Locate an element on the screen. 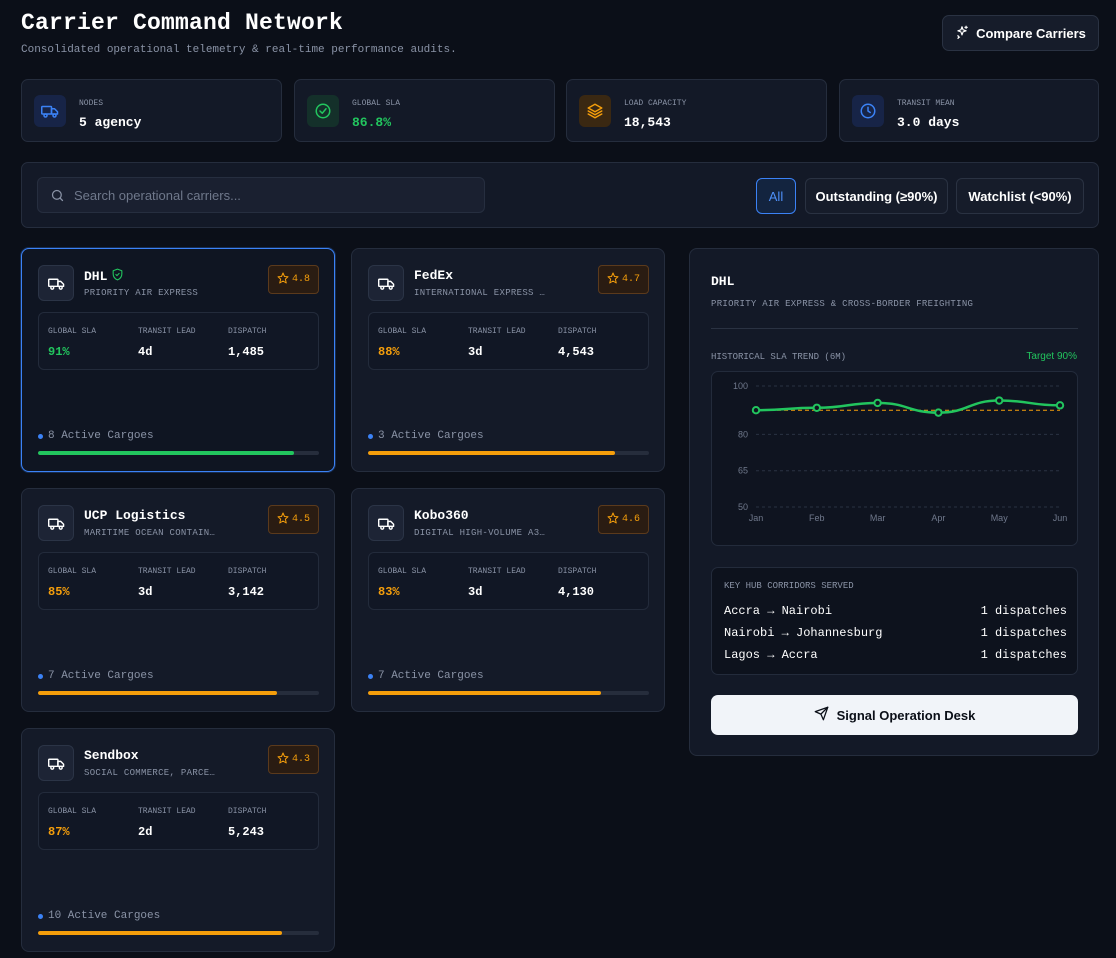 The width and height of the screenshot is (1116, 958). sla-trend-chart: 50 65 80 100 Jan Feb Mar Apr May Jun is located at coordinates (894, 458).